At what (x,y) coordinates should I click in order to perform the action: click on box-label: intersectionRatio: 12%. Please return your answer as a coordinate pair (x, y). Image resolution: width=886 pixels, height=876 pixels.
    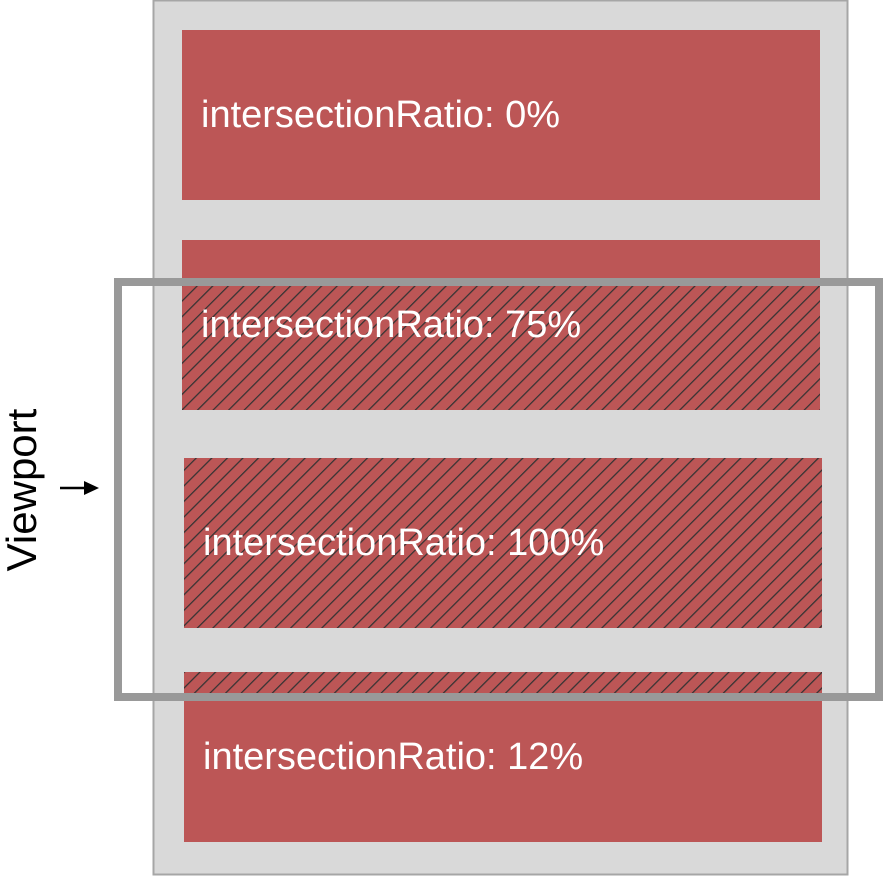
    Looking at the image, I should click on (393, 757).